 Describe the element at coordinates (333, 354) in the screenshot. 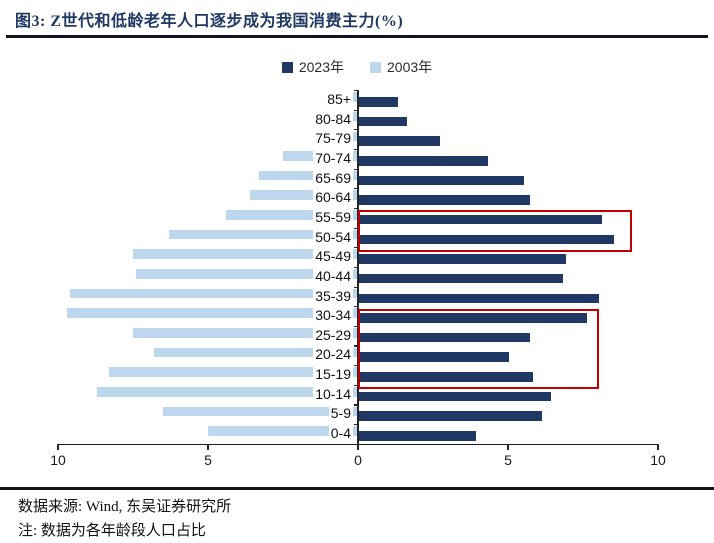

I see `category-label-20-24: 20-24` at that location.